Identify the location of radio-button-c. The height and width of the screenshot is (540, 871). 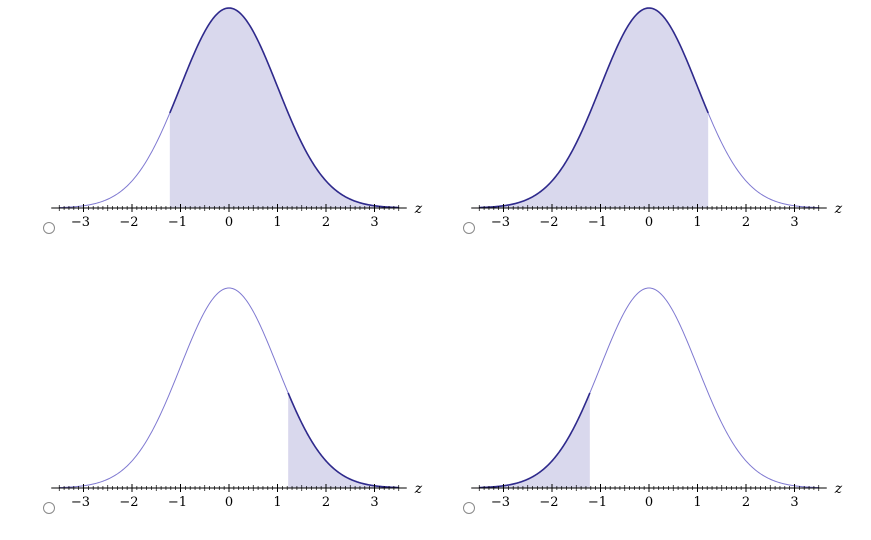
(49, 508).